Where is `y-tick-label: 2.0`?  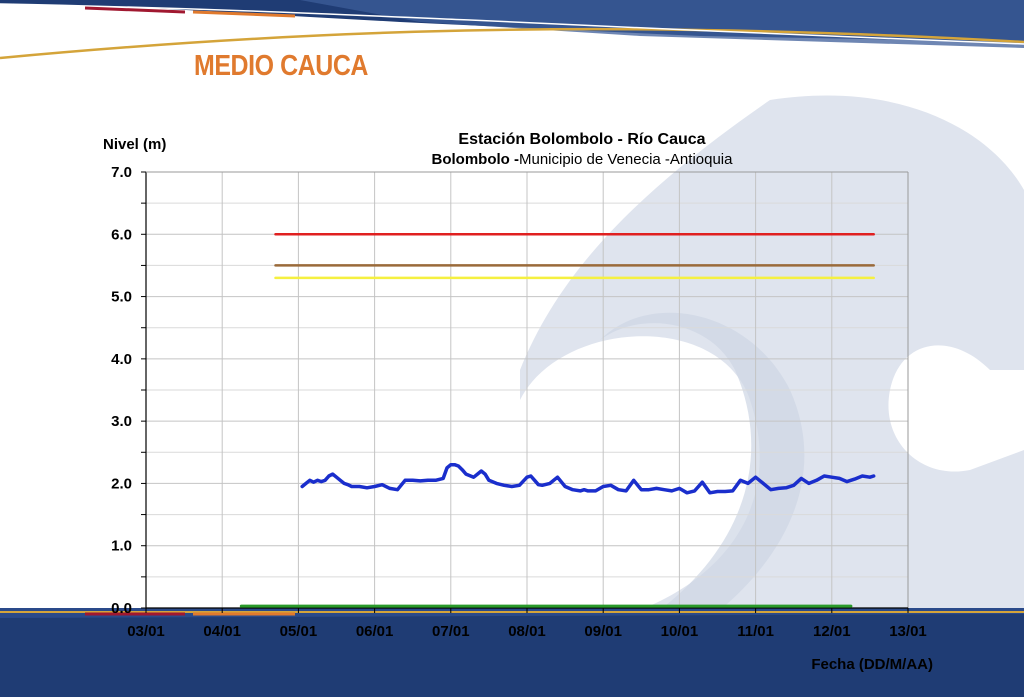
y-tick-label: 2.0 is located at coordinates (121, 483).